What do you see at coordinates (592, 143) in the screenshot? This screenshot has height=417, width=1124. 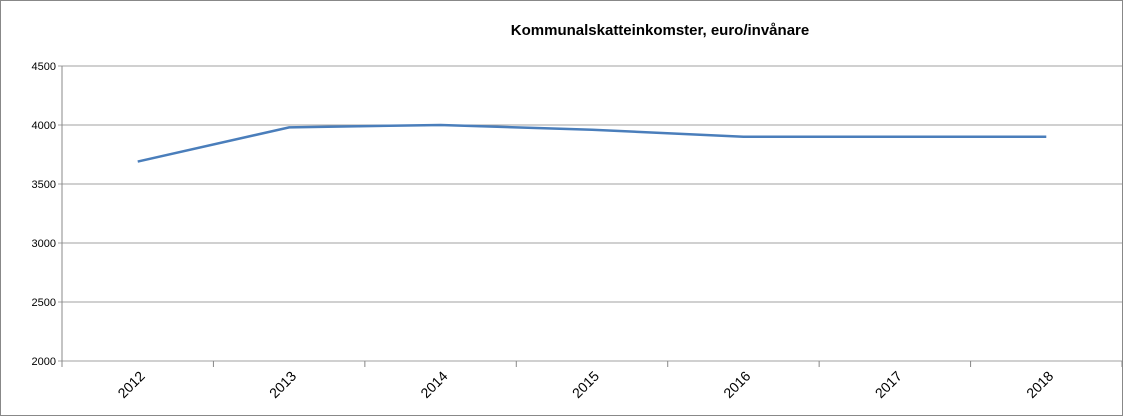 I see `data-line` at bounding box center [592, 143].